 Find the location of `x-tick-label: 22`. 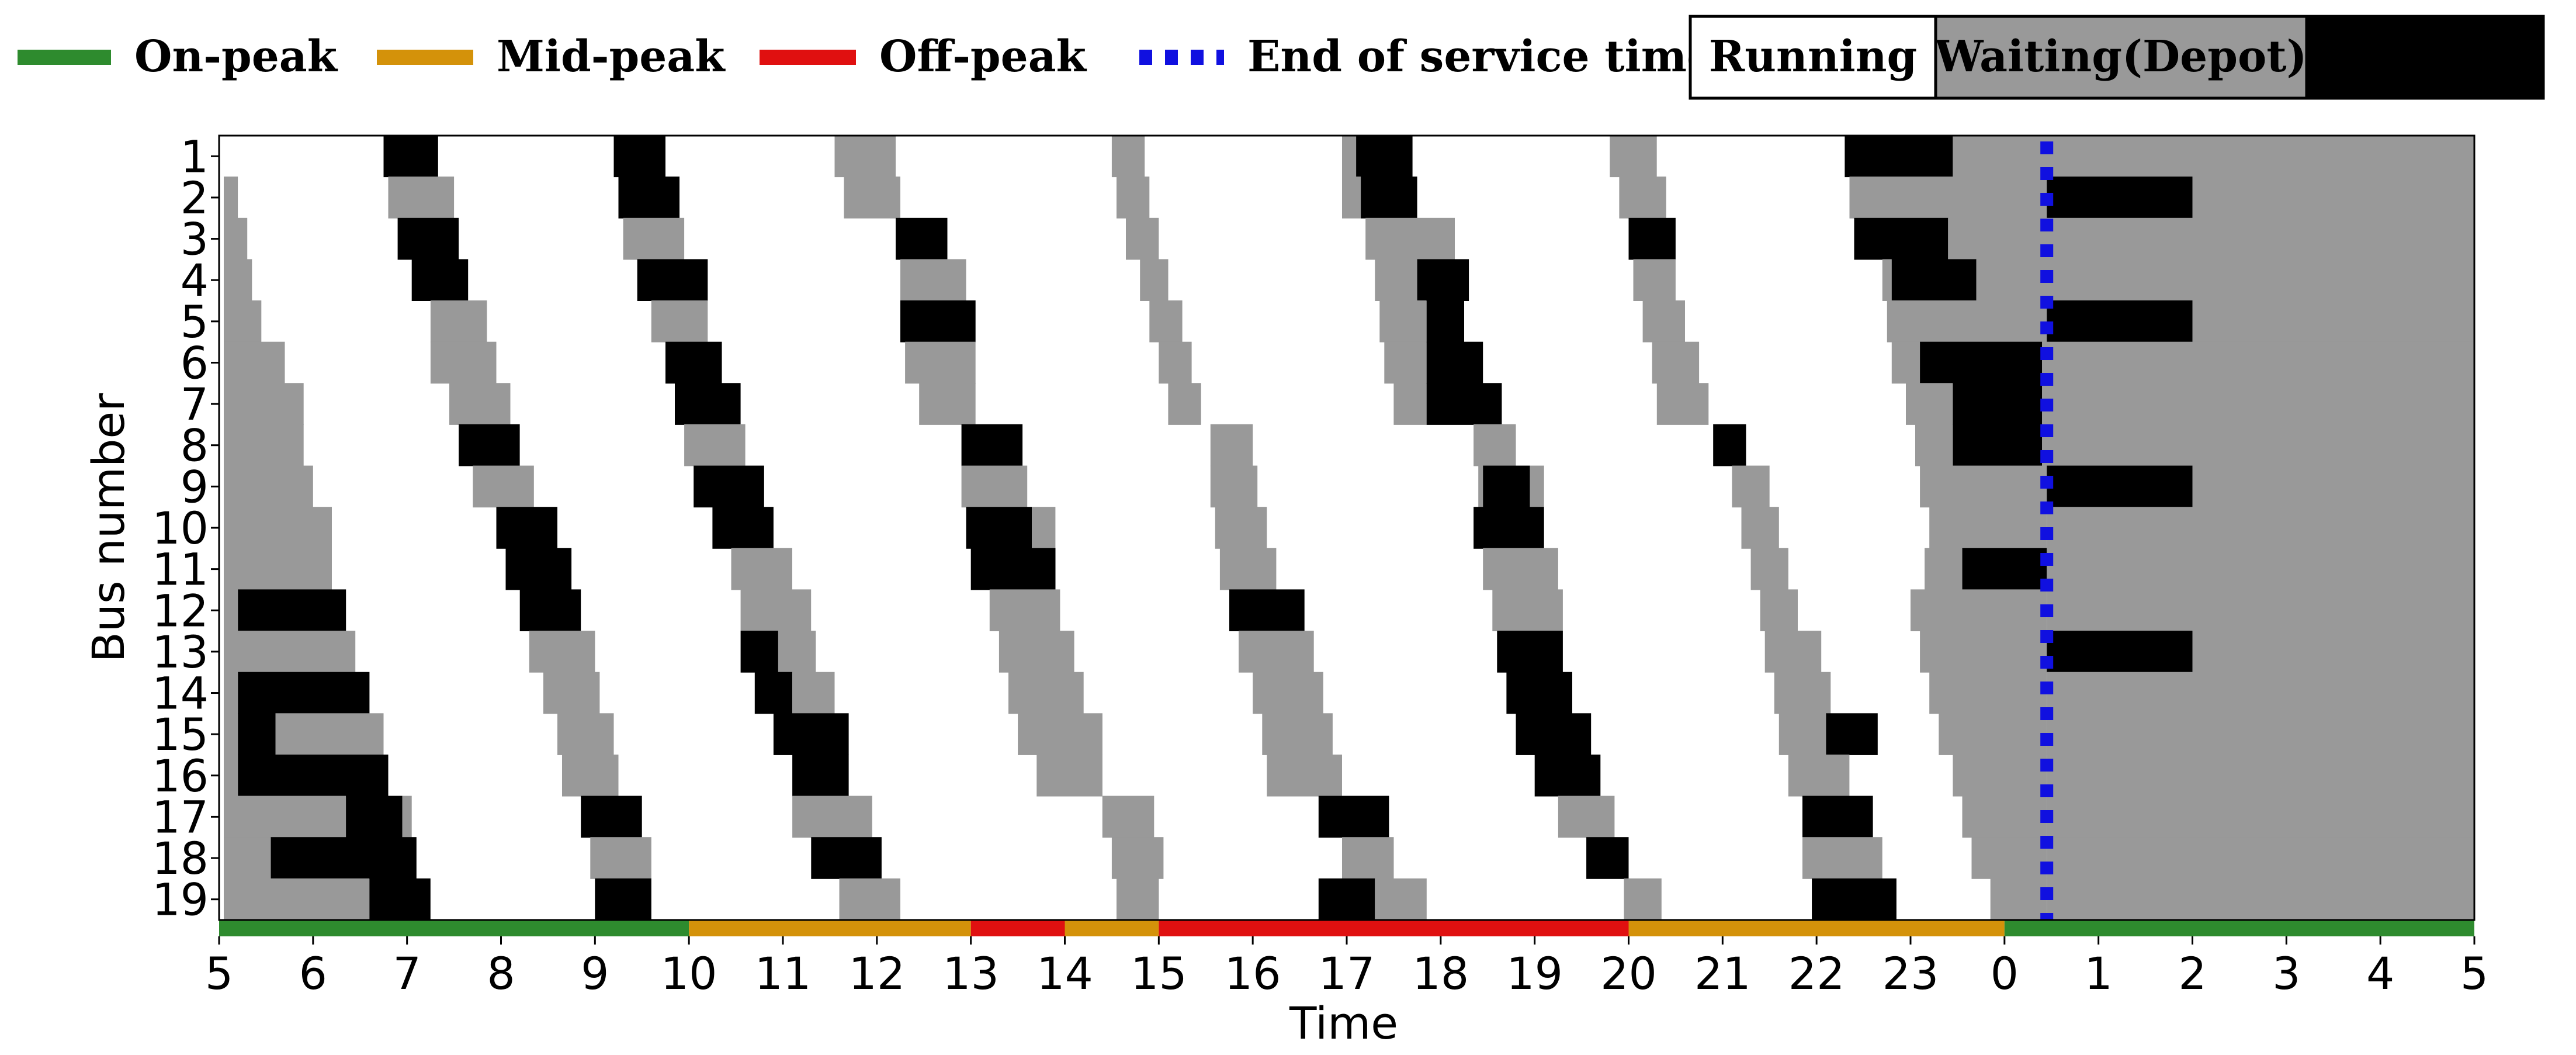

x-tick-label: 22 is located at coordinates (1817, 973).